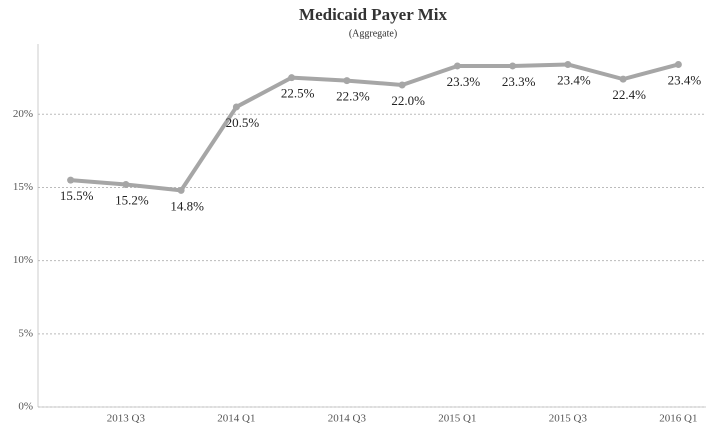 The width and height of the screenshot is (708, 429). I want to click on y-tick-label: 5%, so click(25, 333).